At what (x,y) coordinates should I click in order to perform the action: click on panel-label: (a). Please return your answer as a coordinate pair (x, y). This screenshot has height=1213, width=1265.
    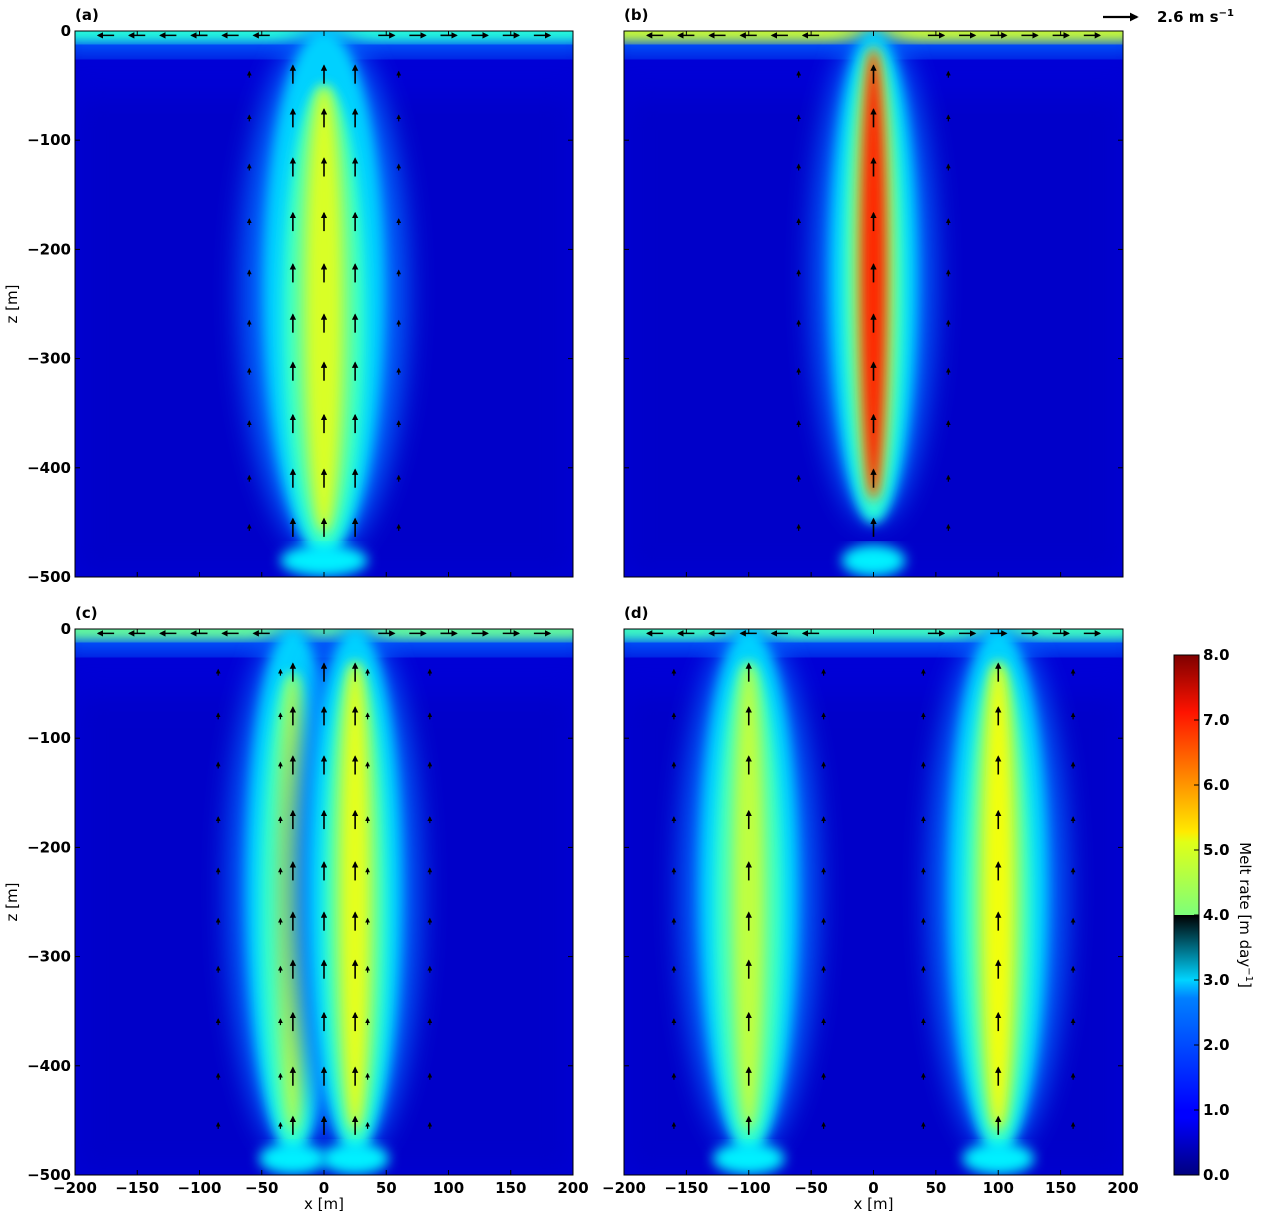
    Looking at the image, I should click on (87, 15).